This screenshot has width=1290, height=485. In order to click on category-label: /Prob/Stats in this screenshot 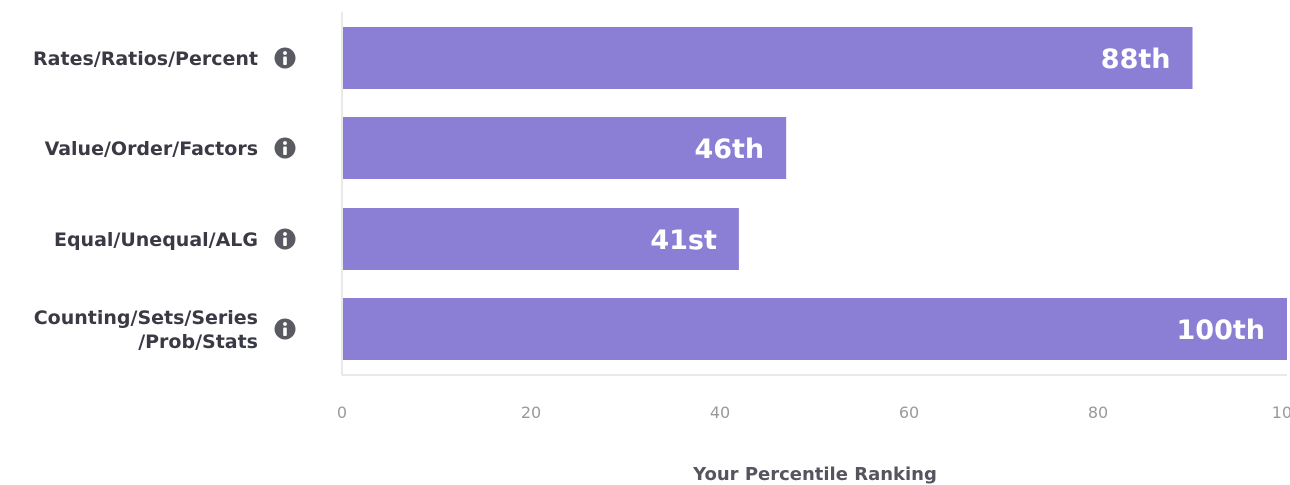, I will do `click(198, 342)`.